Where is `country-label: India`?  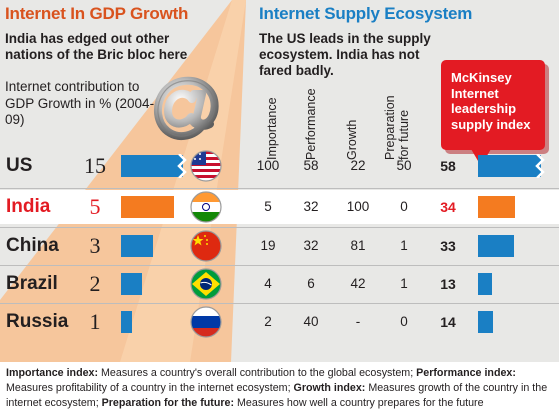 country-label: India is located at coordinates (28, 206).